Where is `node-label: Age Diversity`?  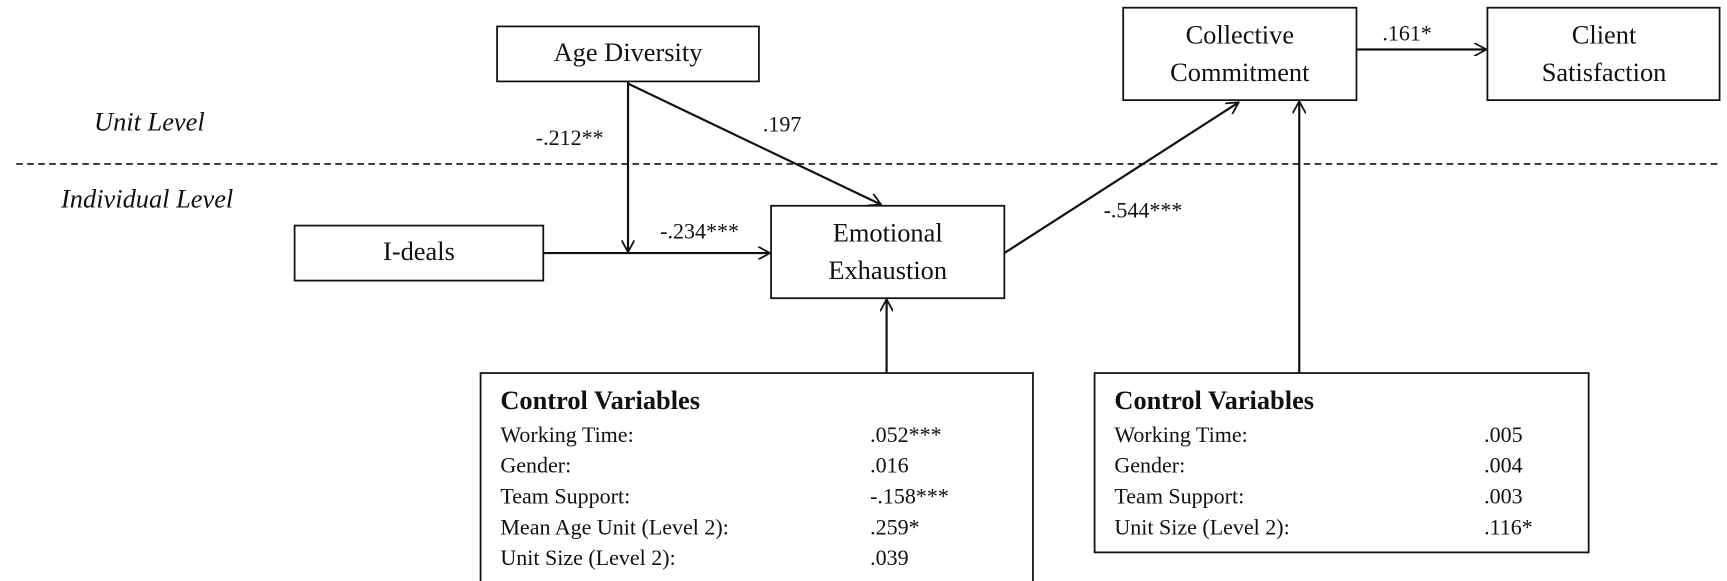 node-label: Age Diversity is located at coordinates (629, 52).